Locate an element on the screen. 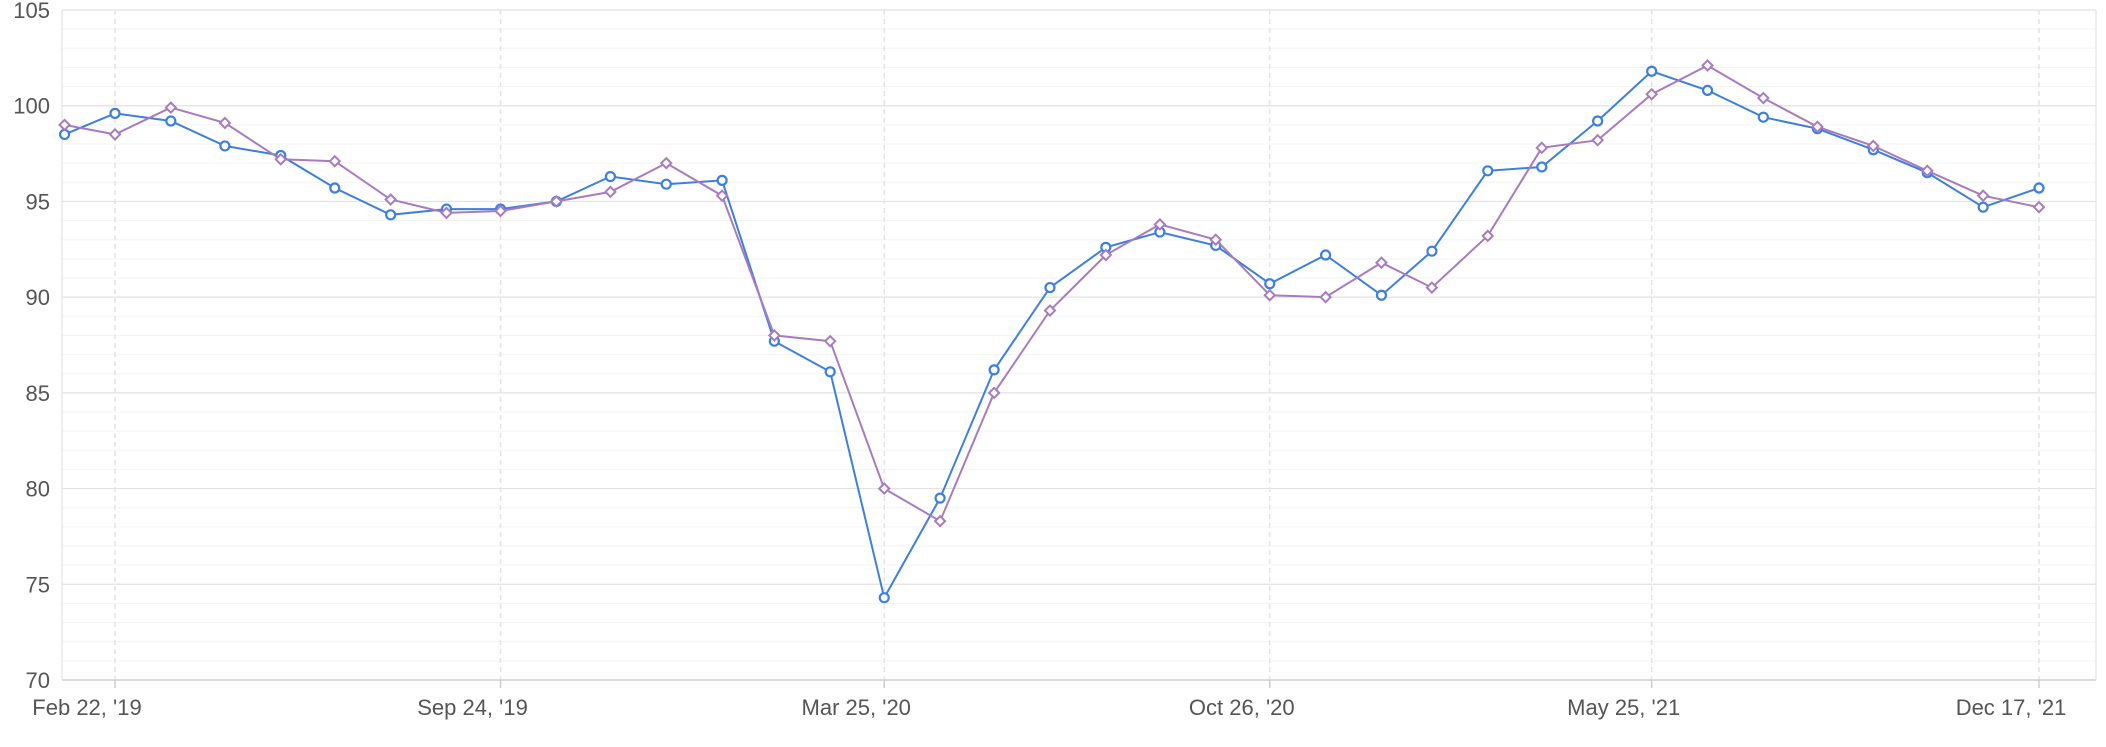  y-tick-label: 80 is located at coordinates (38, 489).